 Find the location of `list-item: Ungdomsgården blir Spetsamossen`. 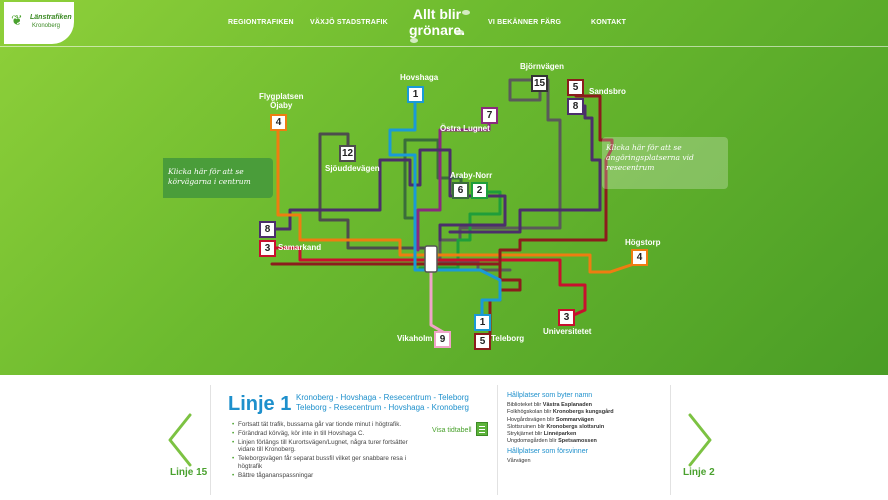

list-item: Ungdomsgården blir Spetsamossen is located at coordinates (552, 441).